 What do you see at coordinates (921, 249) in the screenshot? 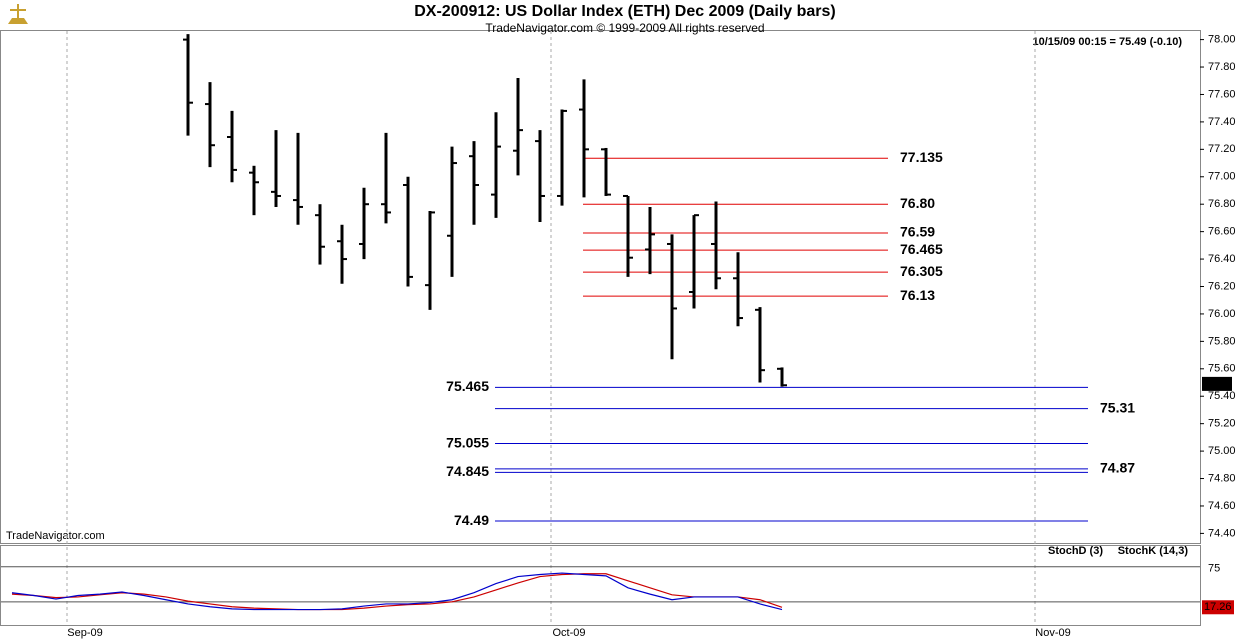
I see `resistance-label: 76.465` at bounding box center [921, 249].